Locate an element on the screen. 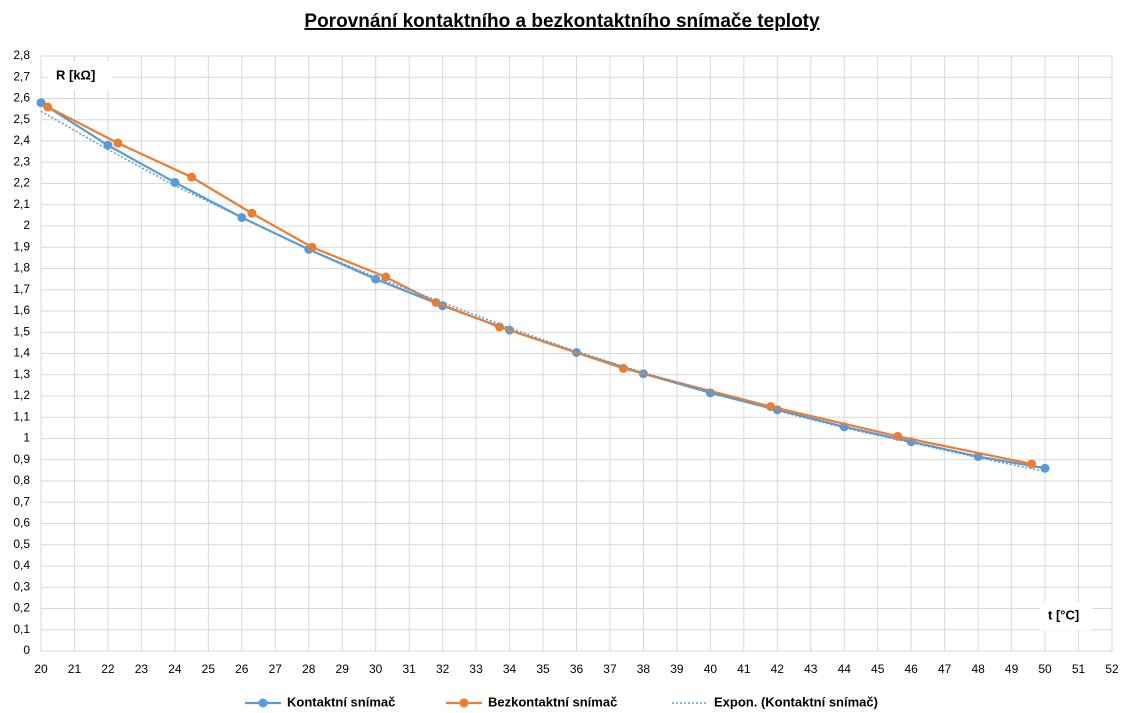  y-tick-label: 0,1 is located at coordinates (21, 629).